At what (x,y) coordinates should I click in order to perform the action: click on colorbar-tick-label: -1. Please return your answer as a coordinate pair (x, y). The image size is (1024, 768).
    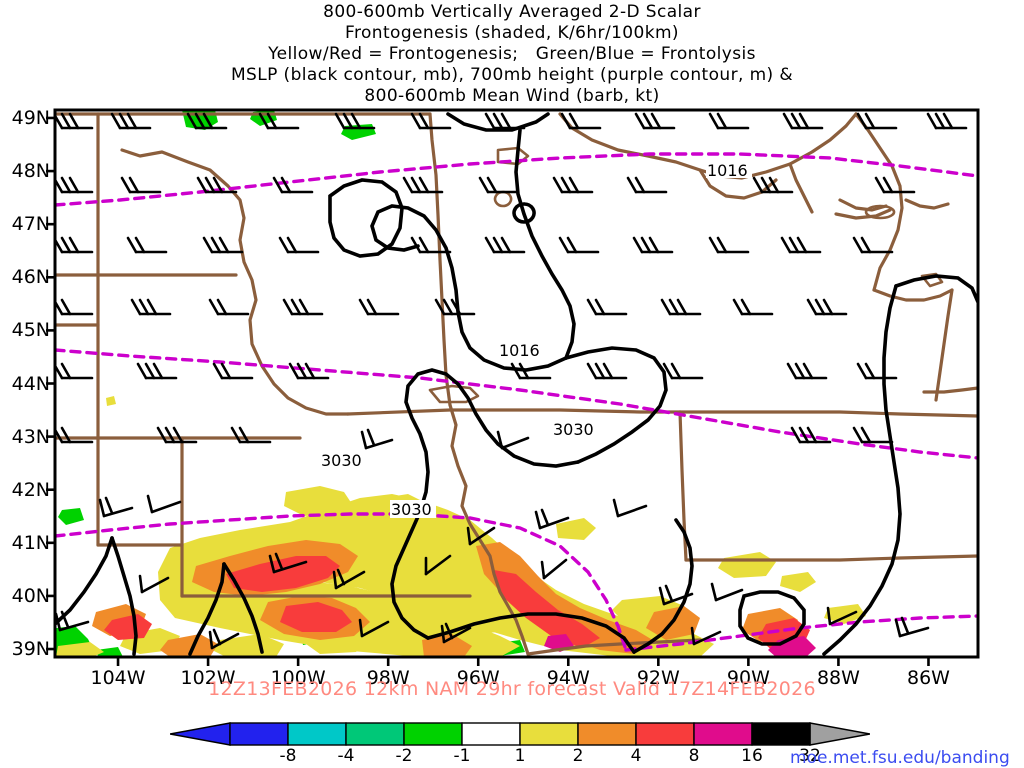
    Looking at the image, I should click on (462, 756).